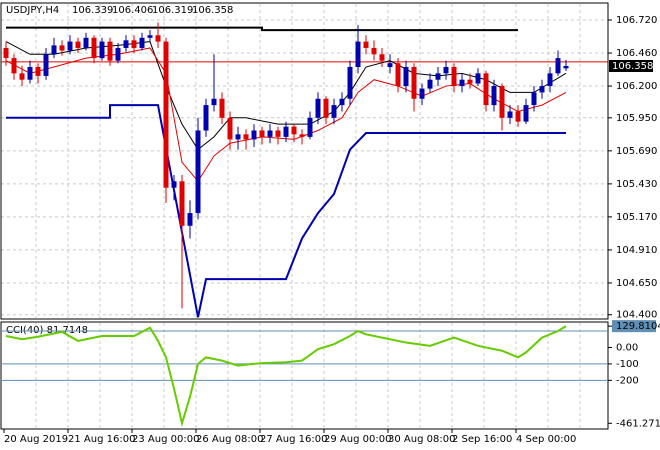 This screenshot has width=660, height=450. I want to click on x-tick-label: 20 Aug 2019, so click(36, 439).